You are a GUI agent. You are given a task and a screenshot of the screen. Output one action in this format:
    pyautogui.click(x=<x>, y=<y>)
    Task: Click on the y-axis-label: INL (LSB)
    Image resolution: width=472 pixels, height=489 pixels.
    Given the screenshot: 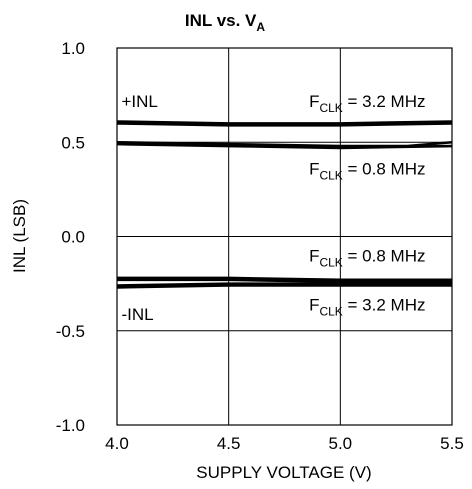 What is the action you would take?
    pyautogui.click(x=19, y=236)
    